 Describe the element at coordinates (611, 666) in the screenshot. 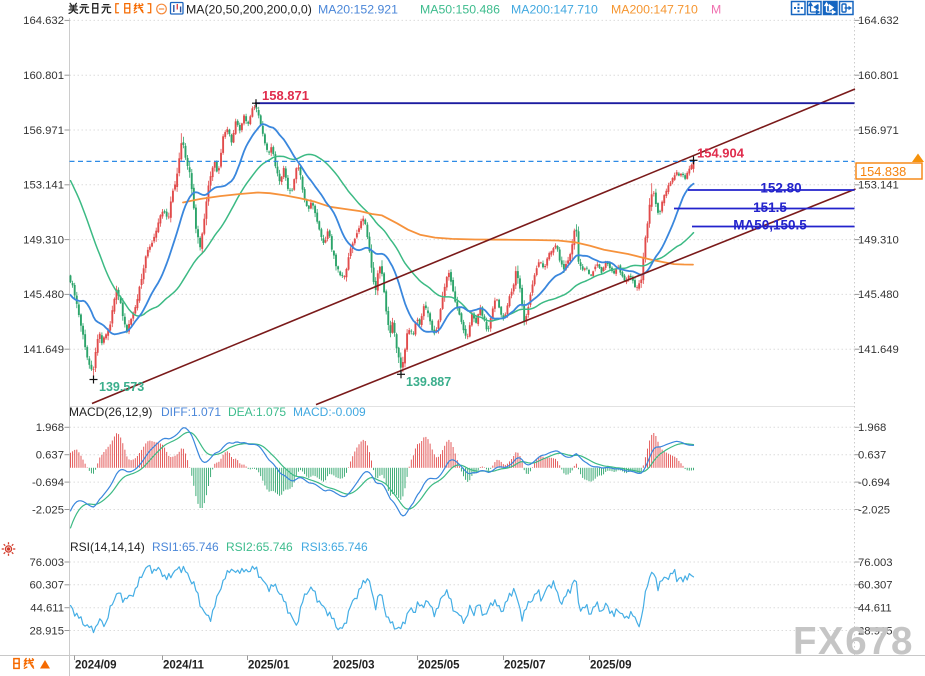

I see `svg-text: 2025/09` at that location.